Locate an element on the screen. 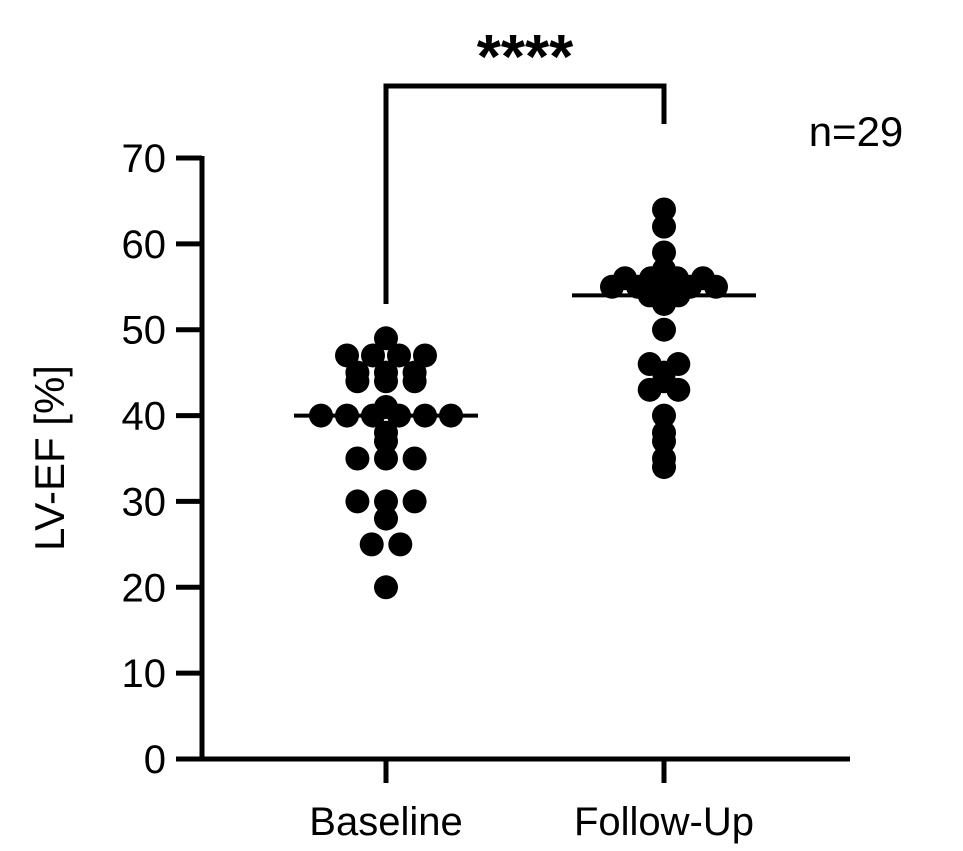 The height and width of the screenshot is (851, 963). significance-label: **** is located at coordinates (525, 57).